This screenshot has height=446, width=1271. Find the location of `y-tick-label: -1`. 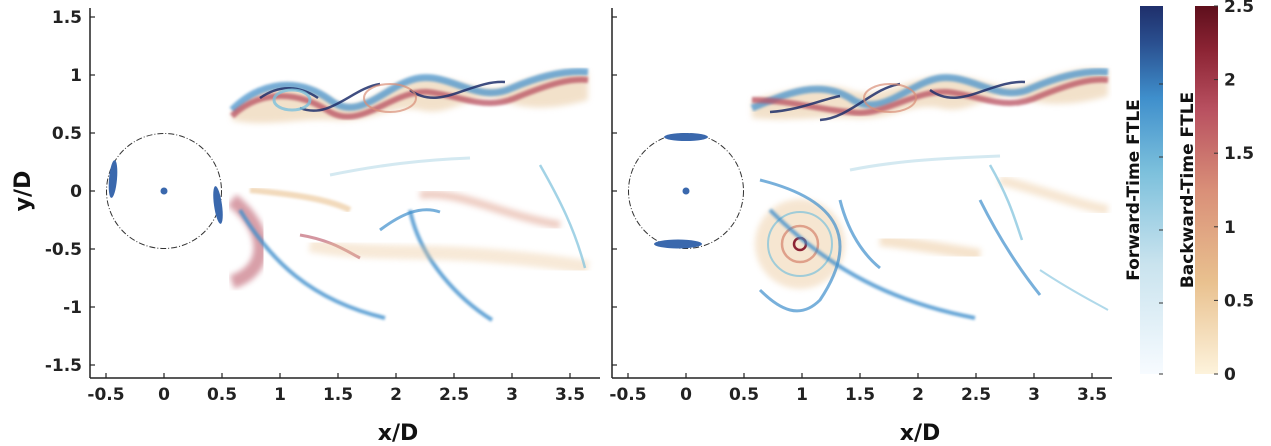

y-tick-label: -1 is located at coordinates (72, 308).